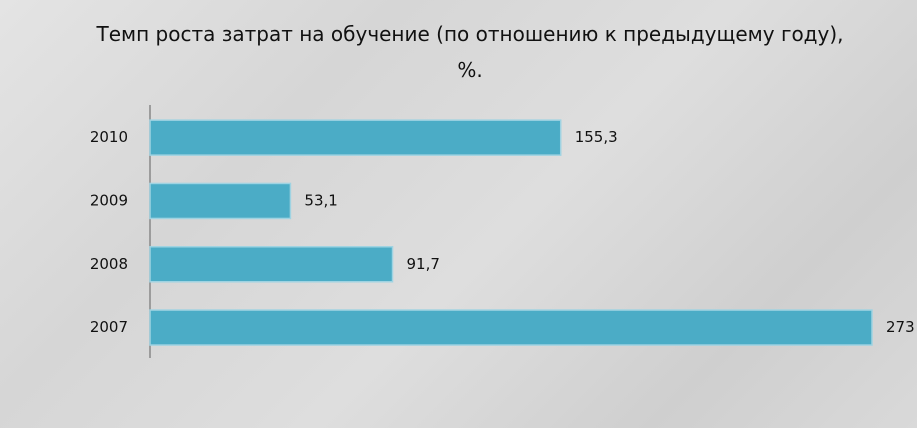 The height and width of the screenshot is (428, 917). What do you see at coordinates (109, 200) in the screenshot?
I see `y-tick-label: 2009` at bounding box center [109, 200].